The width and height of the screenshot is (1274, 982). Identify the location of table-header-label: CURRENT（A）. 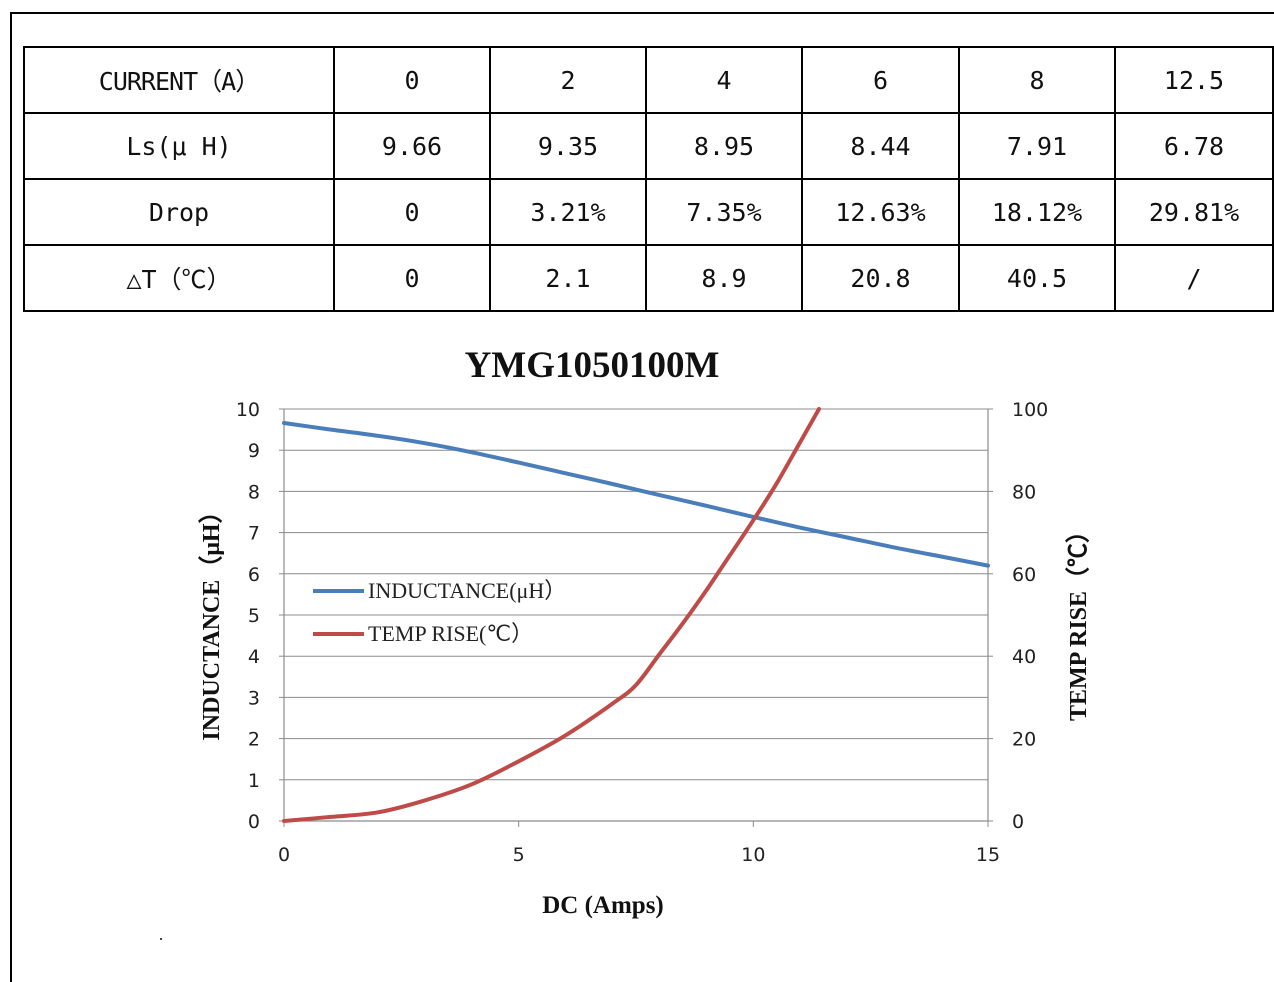
(179, 80).